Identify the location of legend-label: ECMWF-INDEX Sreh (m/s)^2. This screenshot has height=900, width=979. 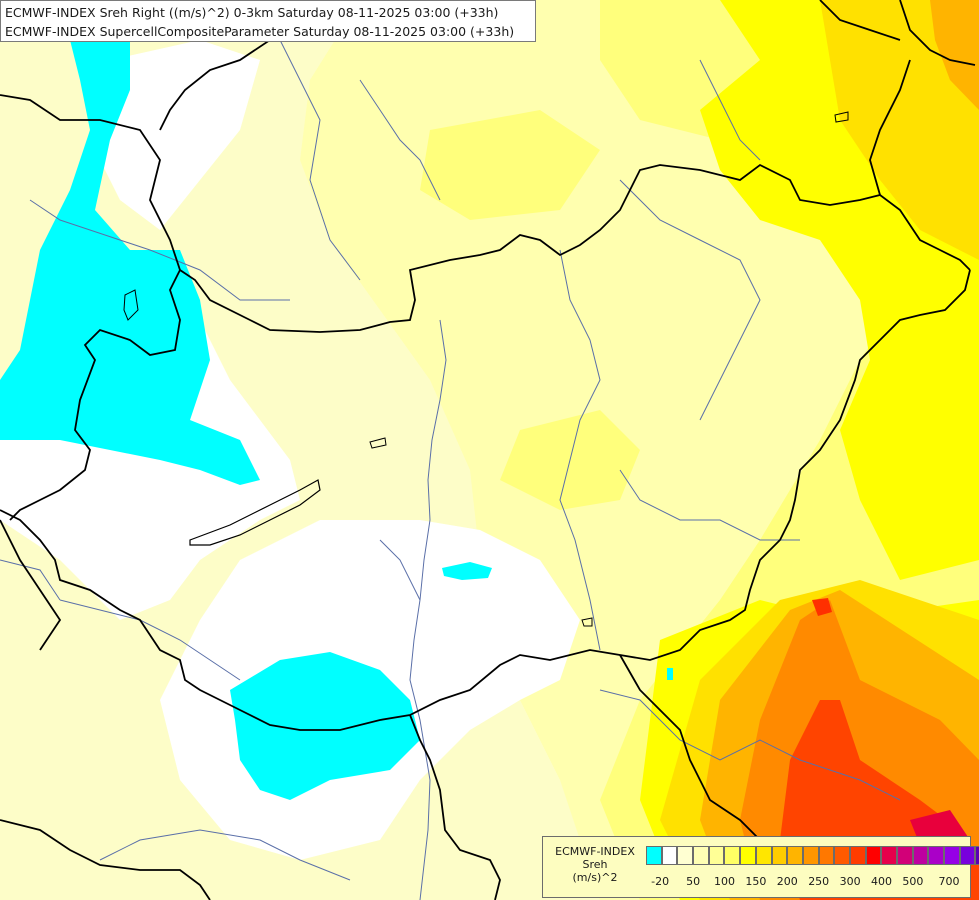
(595, 864).